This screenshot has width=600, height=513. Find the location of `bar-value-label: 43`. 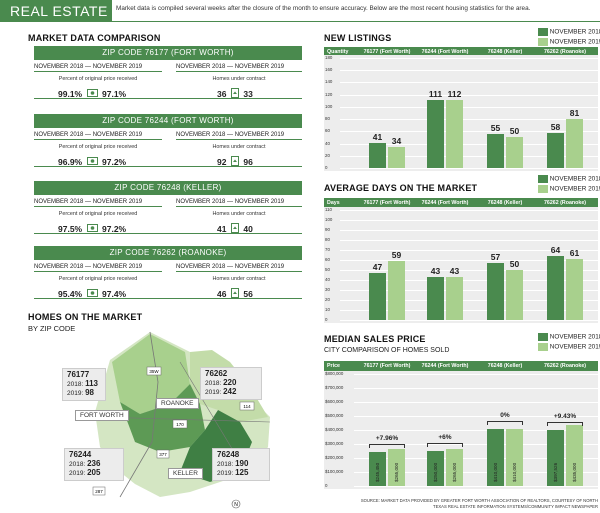

bar-value-label: 43 is located at coordinates (454, 271).